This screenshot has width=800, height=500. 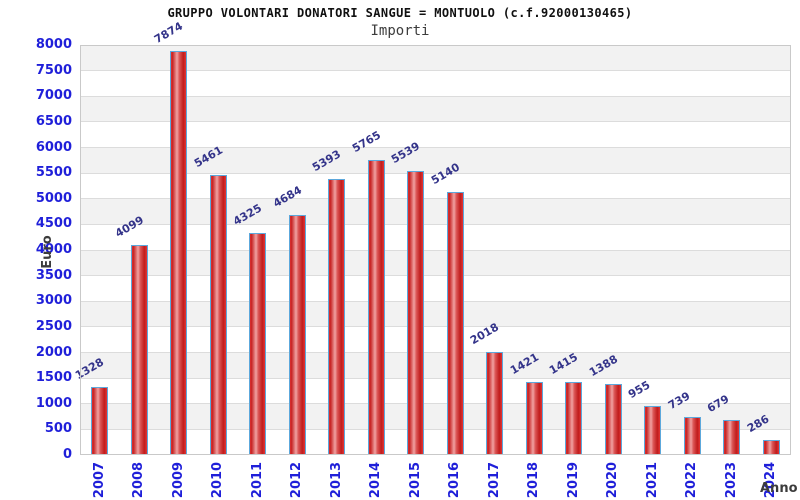 I want to click on x-tick-label: 2021, so click(x=652, y=480).